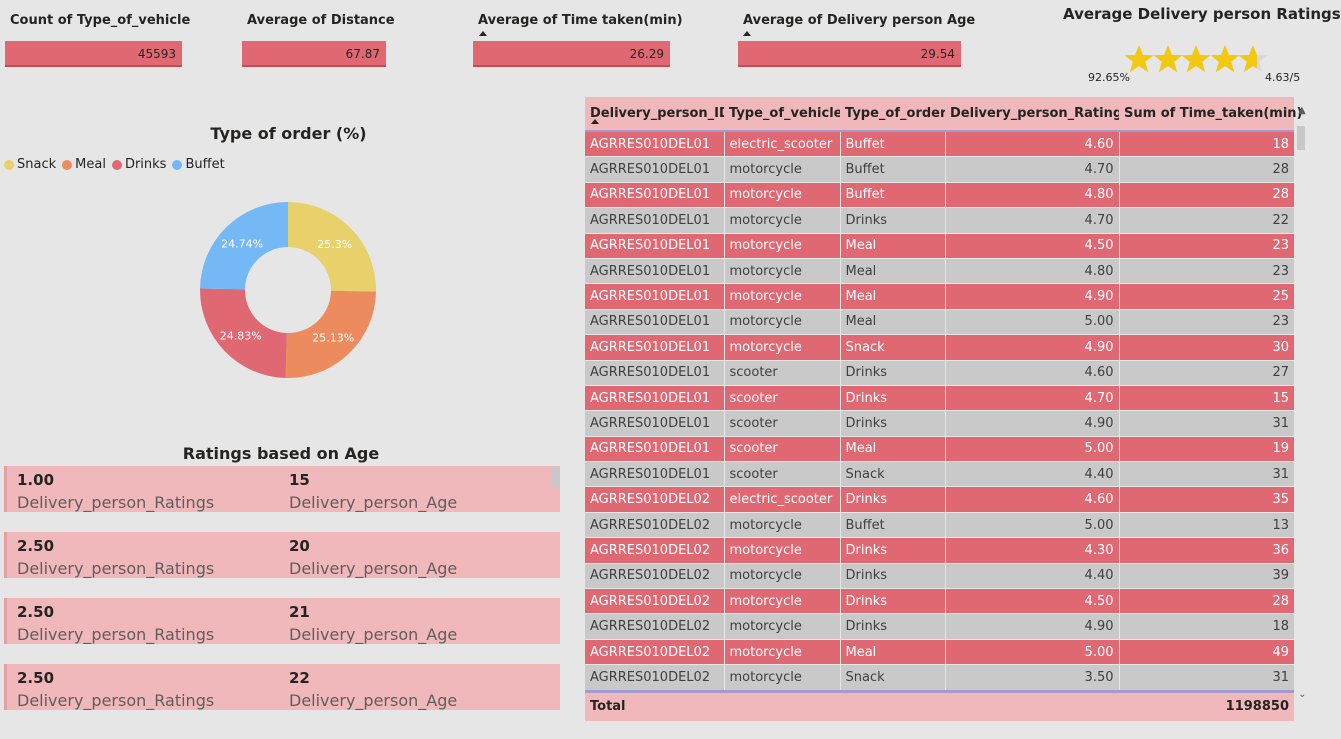 The width and height of the screenshot is (1341, 739). What do you see at coordinates (373, 568) in the screenshot?
I see `age-label: Delivery_person_Age` at bounding box center [373, 568].